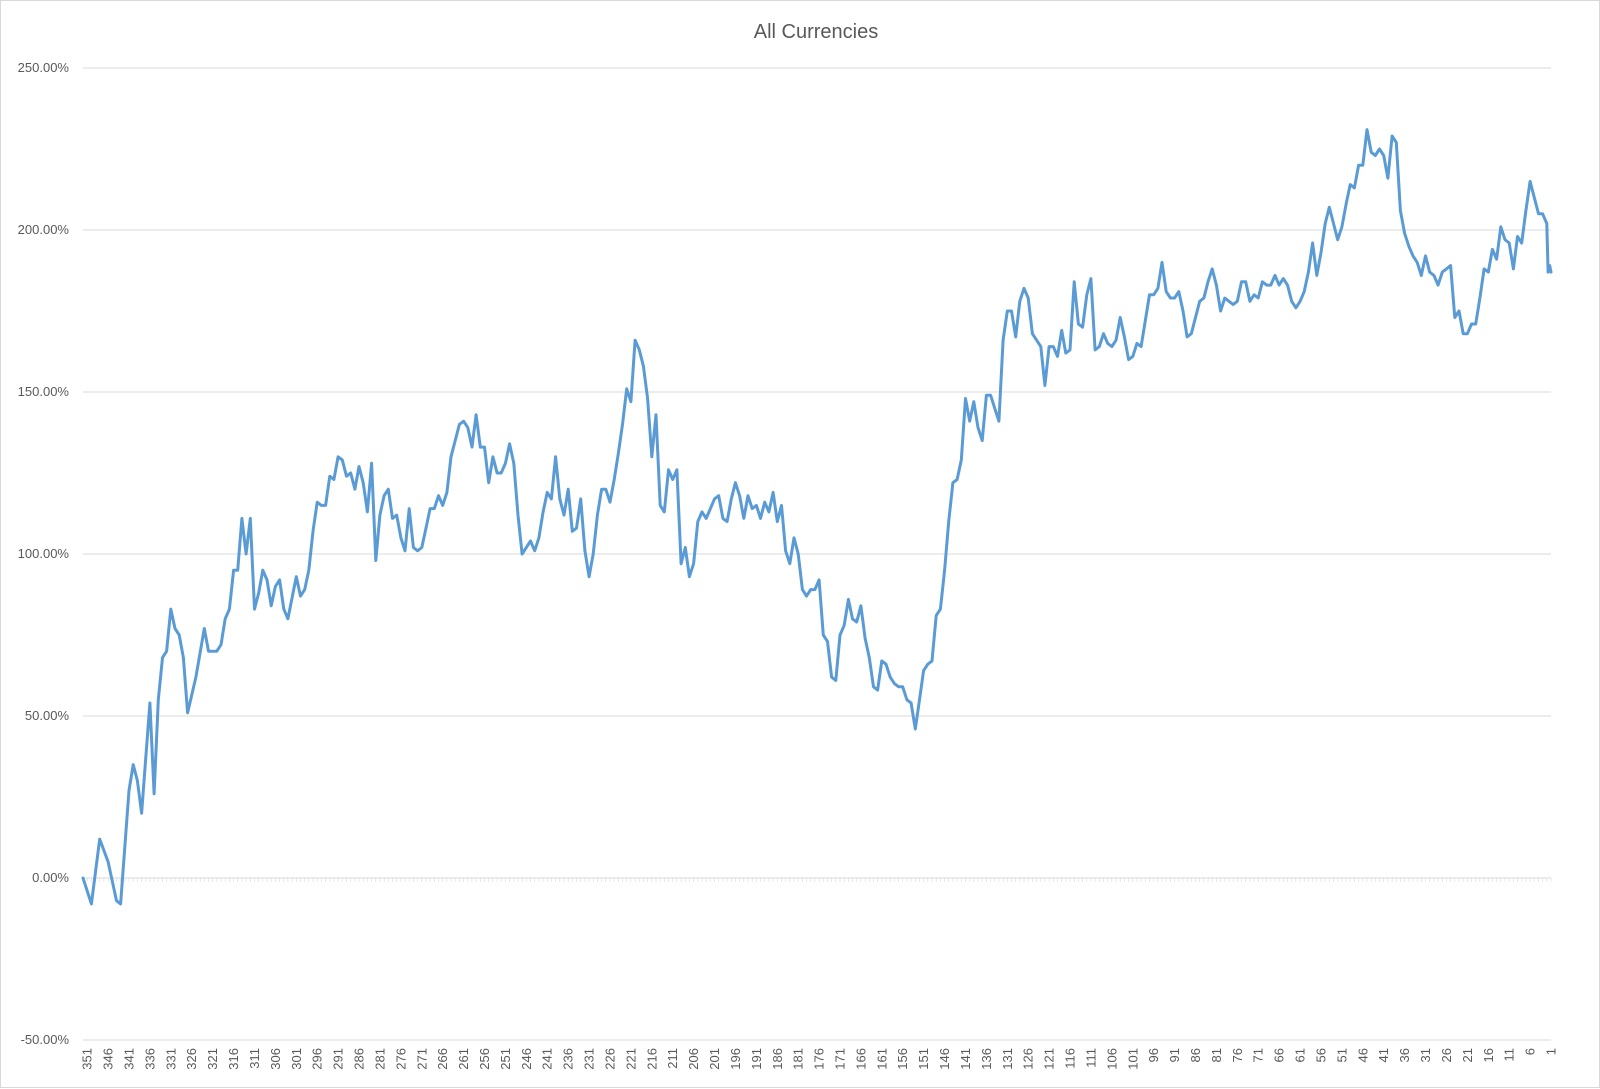 The height and width of the screenshot is (1089, 1600). What do you see at coordinates (87, 1059) in the screenshot?
I see `x-tick-label: 351` at bounding box center [87, 1059].